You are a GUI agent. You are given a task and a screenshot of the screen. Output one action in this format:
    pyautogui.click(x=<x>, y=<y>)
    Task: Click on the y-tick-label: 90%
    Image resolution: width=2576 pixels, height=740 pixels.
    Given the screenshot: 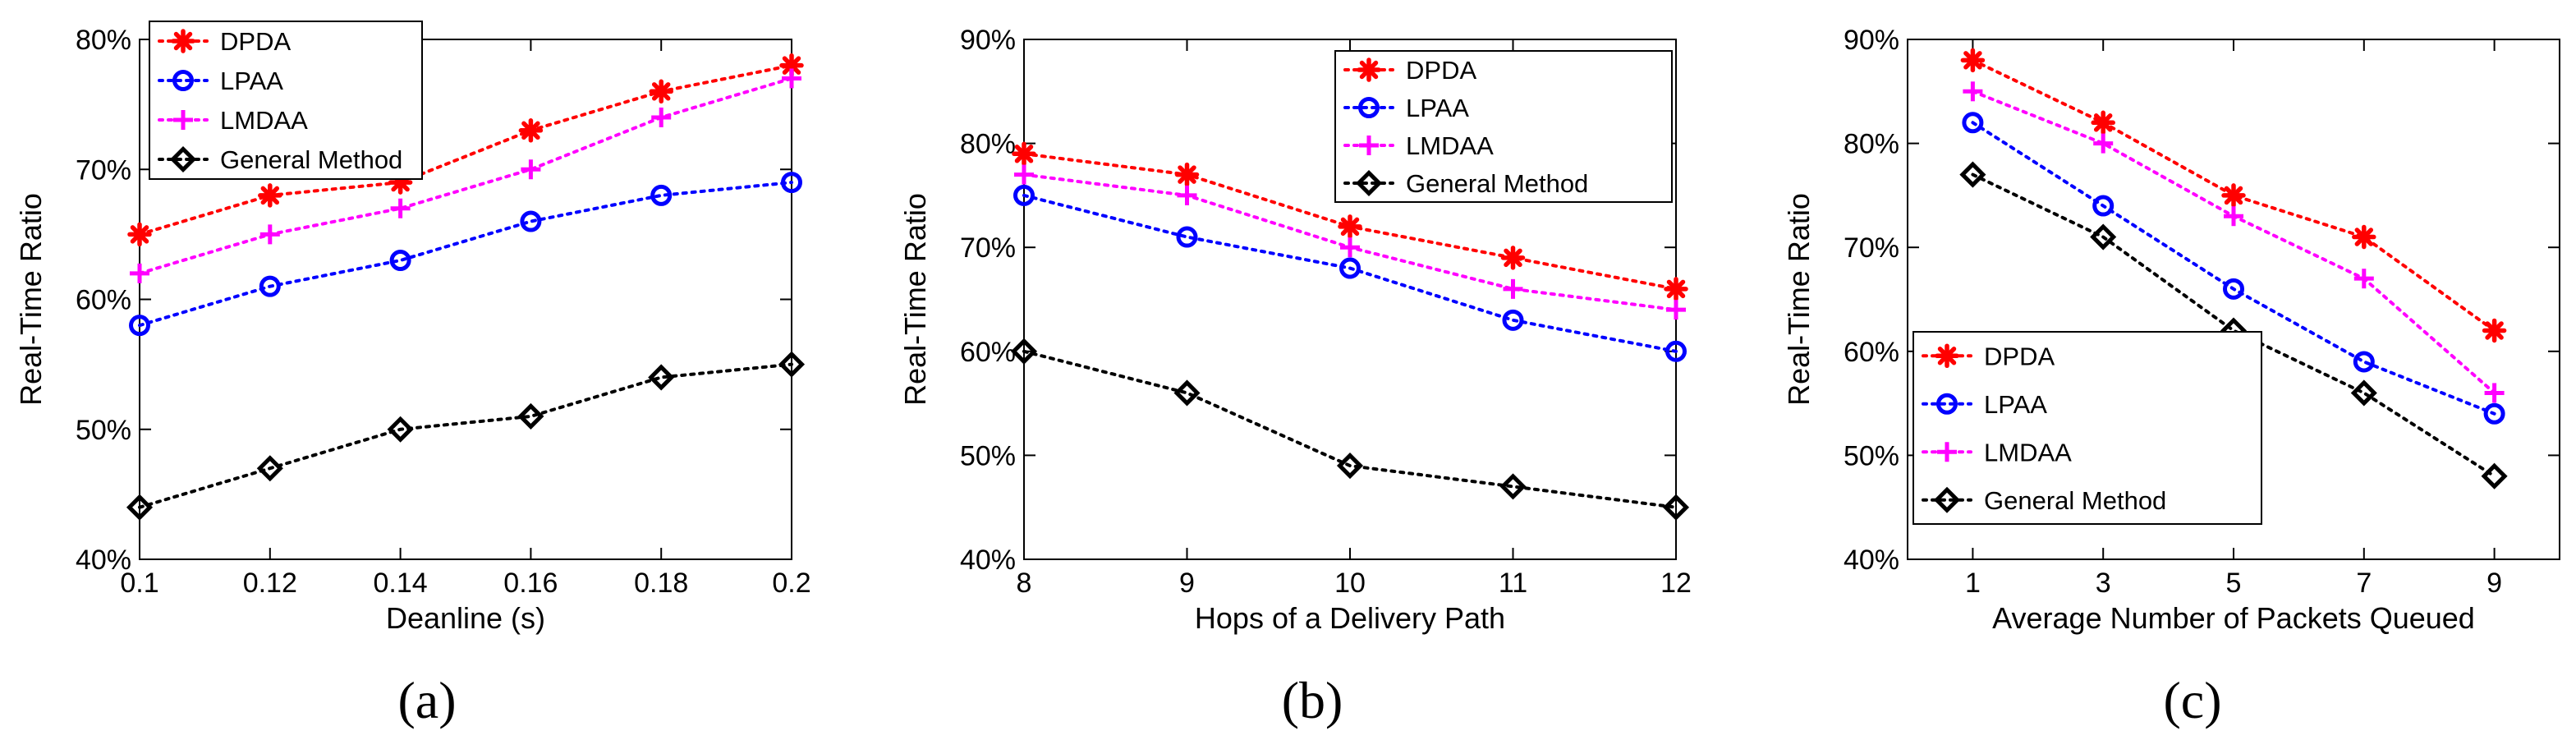 What is the action you would take?
    pyautogui.click(x=988, y=41)
    